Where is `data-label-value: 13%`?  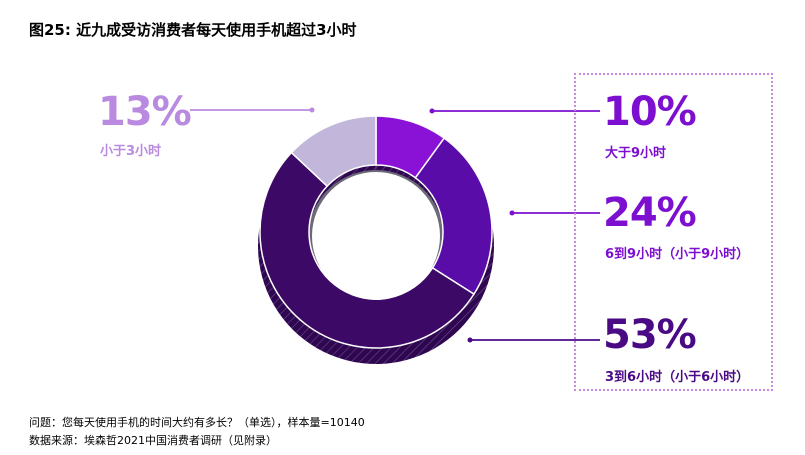 data-label-value: 13% is located at coordinates (145, 112).